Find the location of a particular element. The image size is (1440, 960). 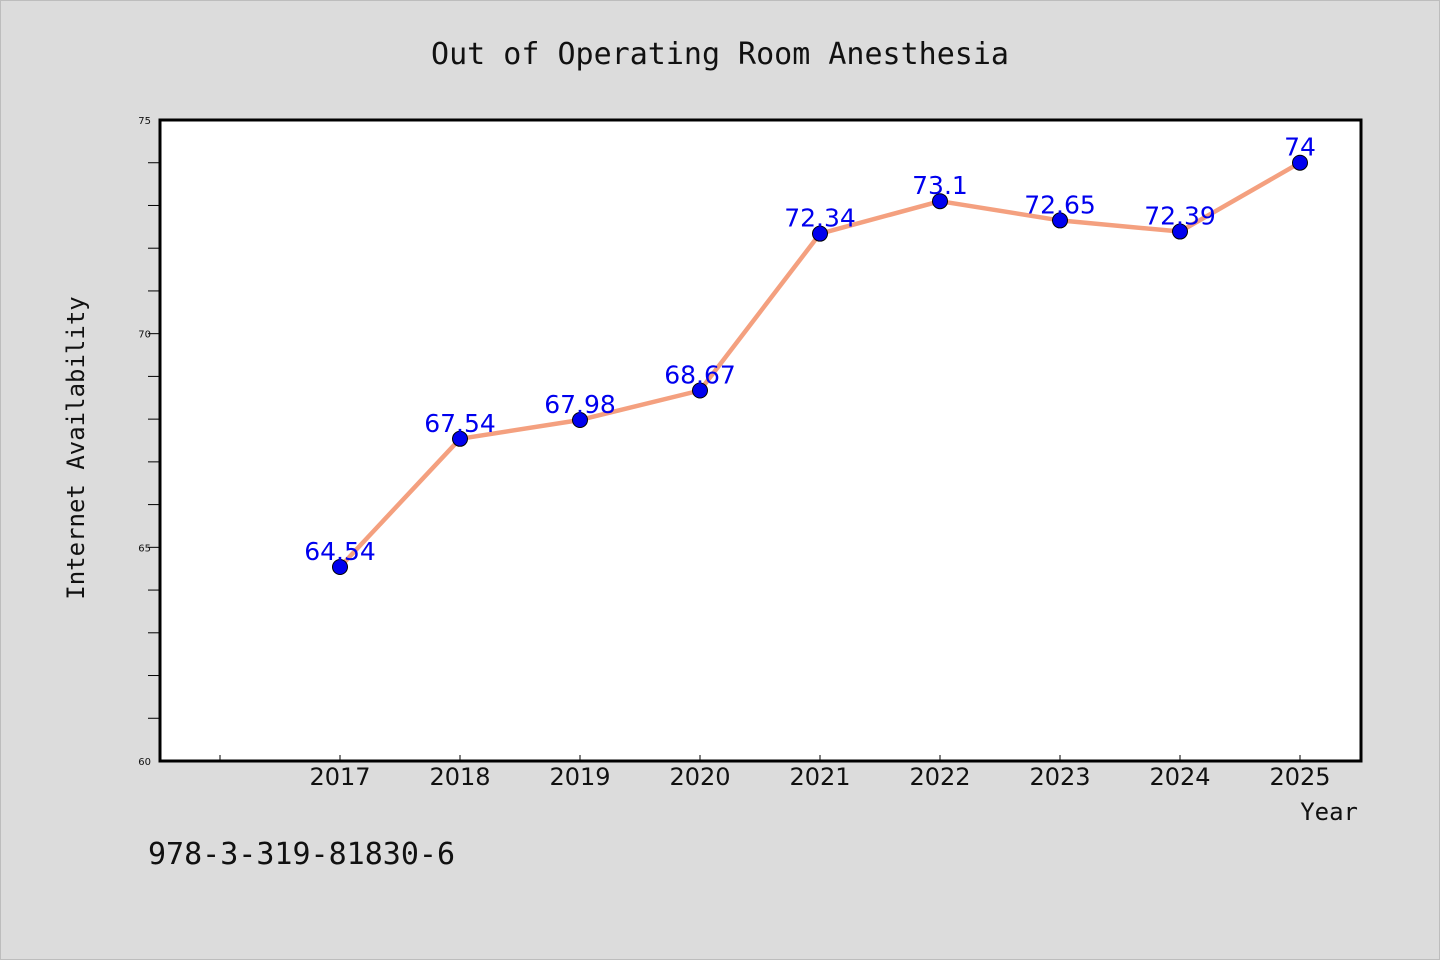

x-tick-label: 2022 is located at coordinates (939, 777).